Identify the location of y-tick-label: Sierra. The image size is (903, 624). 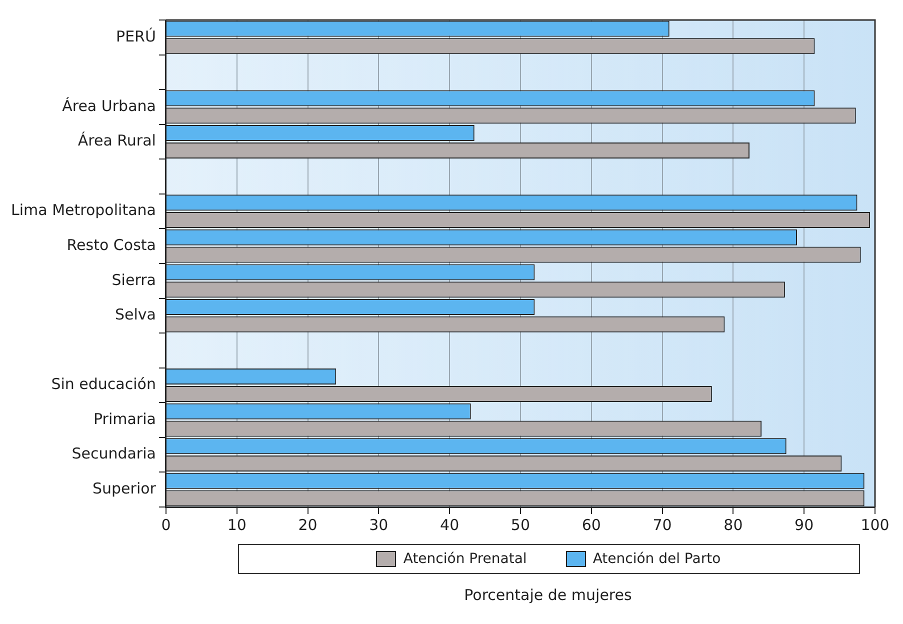
(134, 279).